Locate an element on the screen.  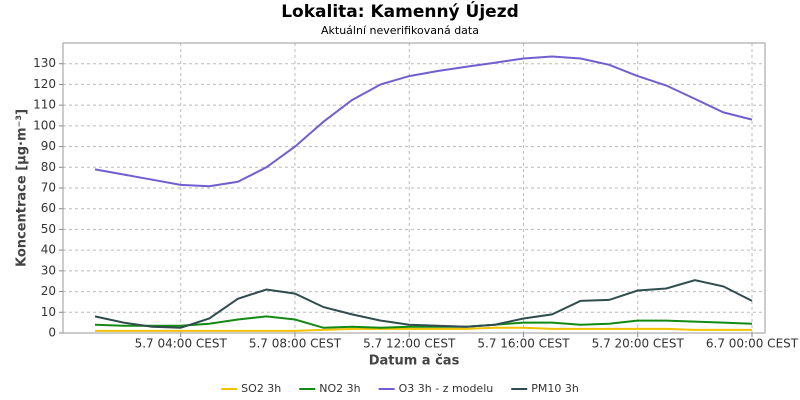
y-axis-label: Koncentrace [µg·m⁻³] is located at coordinates (22, 188).